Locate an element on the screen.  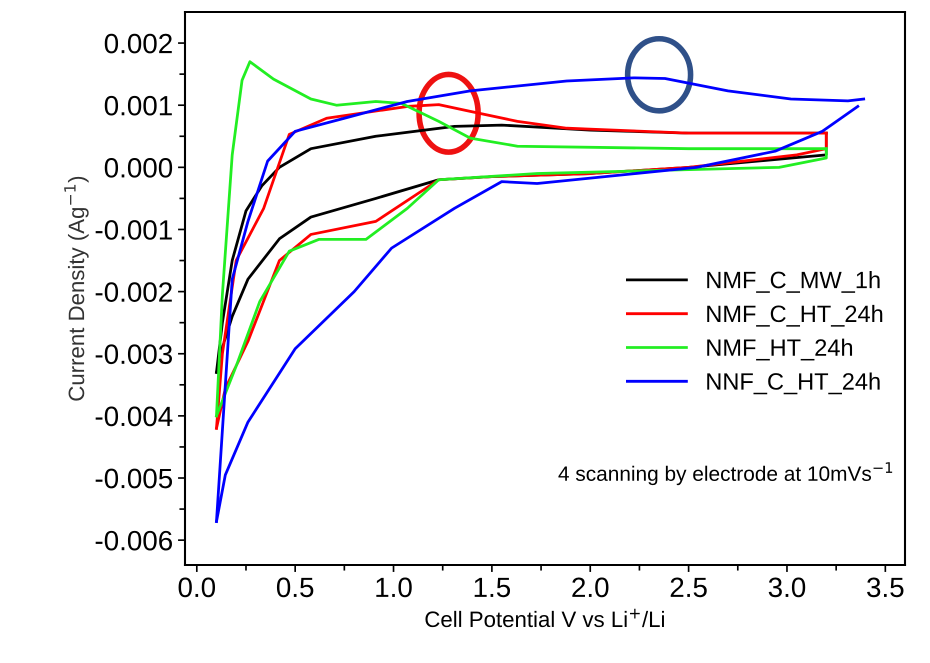
legend-label: NMF_HT_24h is located at coordinates (779, 349).